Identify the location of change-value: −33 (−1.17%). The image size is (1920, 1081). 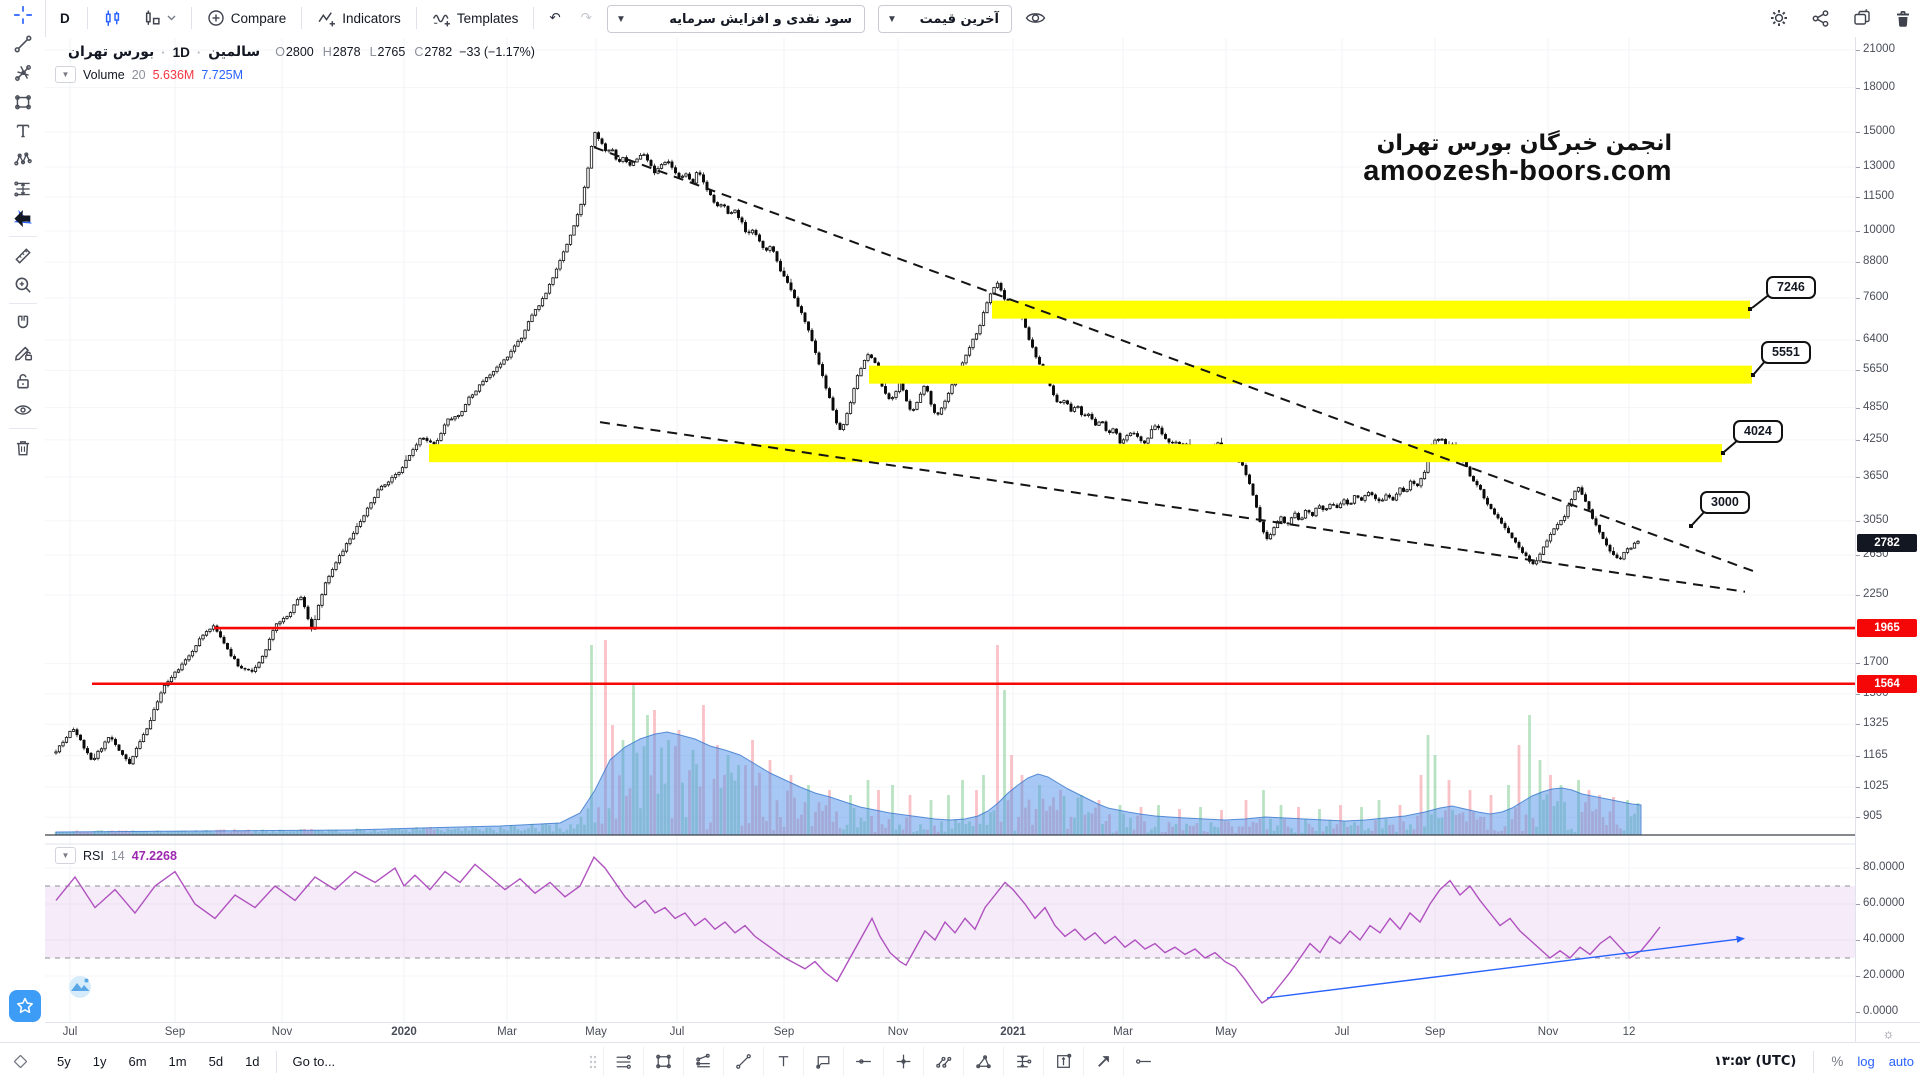
(497, 52).